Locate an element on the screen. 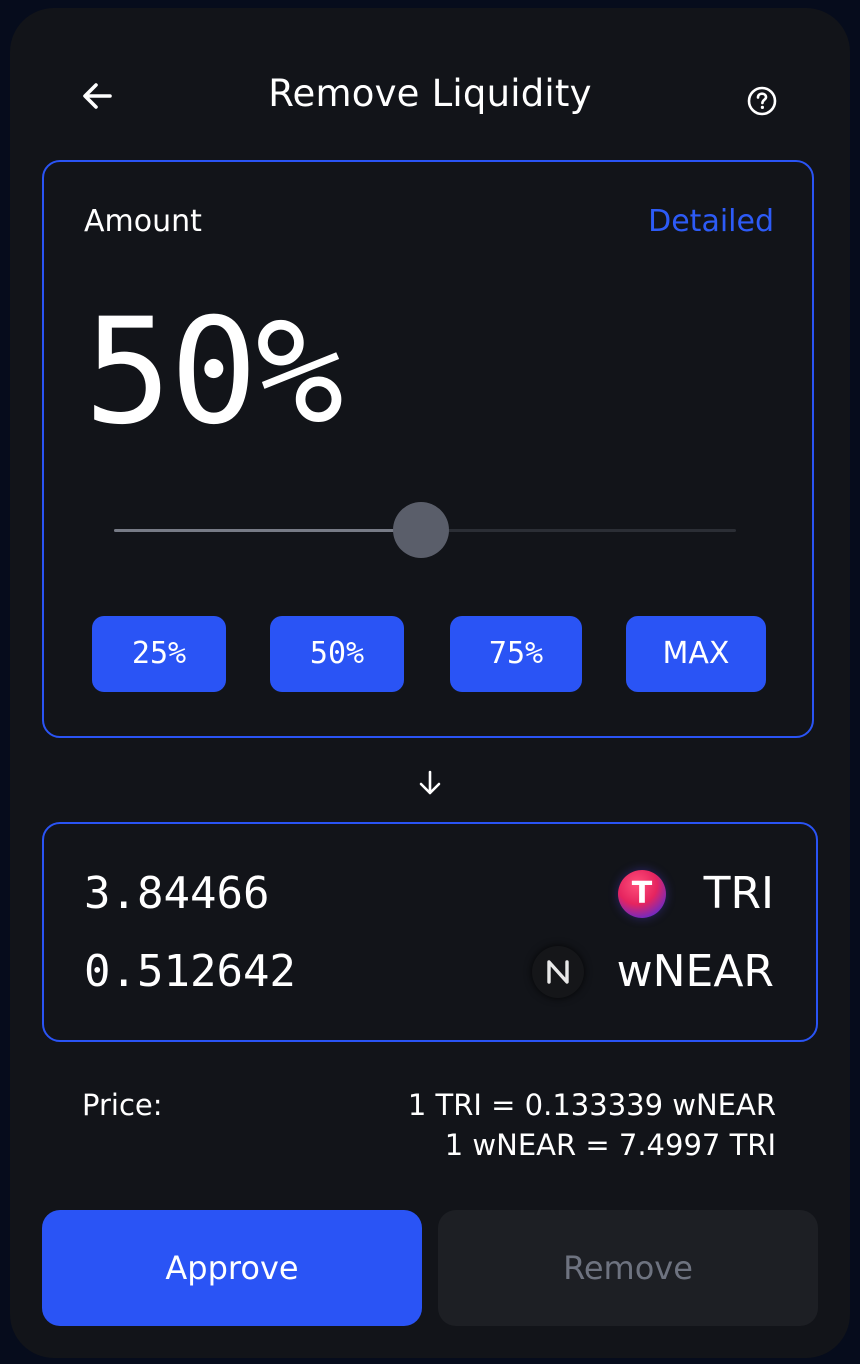 Image resolution: width=860 pixels, height=1364 pixels. slider-thumb is located at coordinates (421, 530).